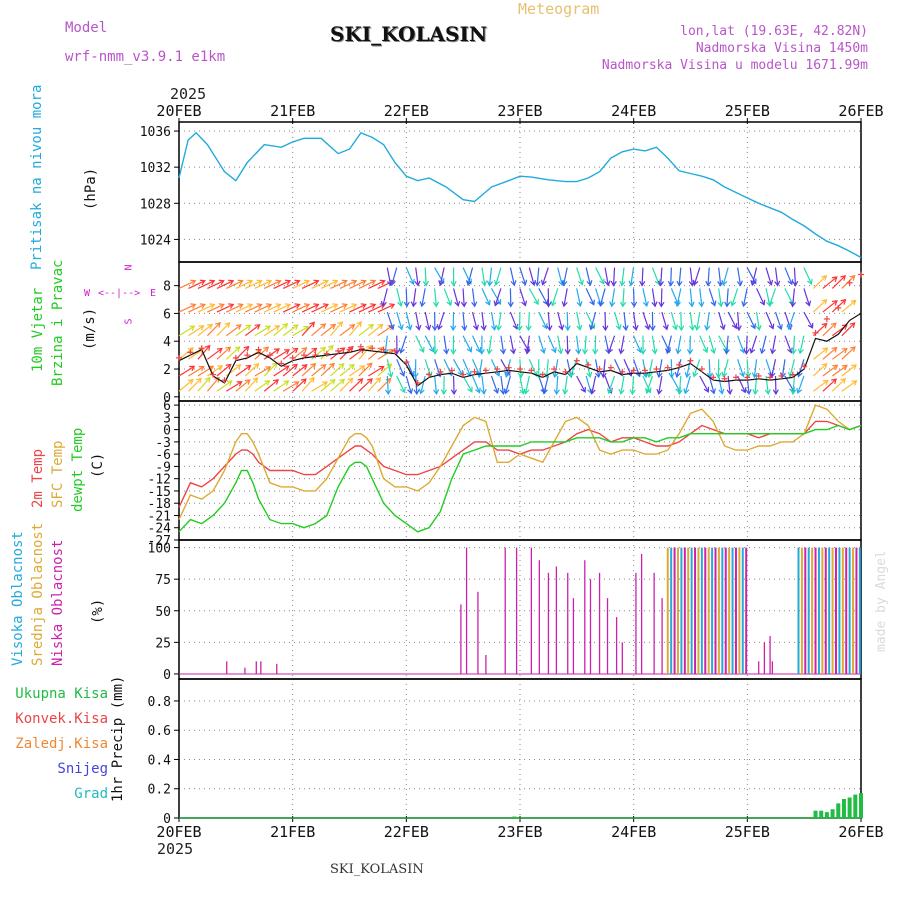  What do you see at coordinates (559, 9) in the screenshot?
I see `meteogram-label: Meteogram` at bounding box center [559, 9].